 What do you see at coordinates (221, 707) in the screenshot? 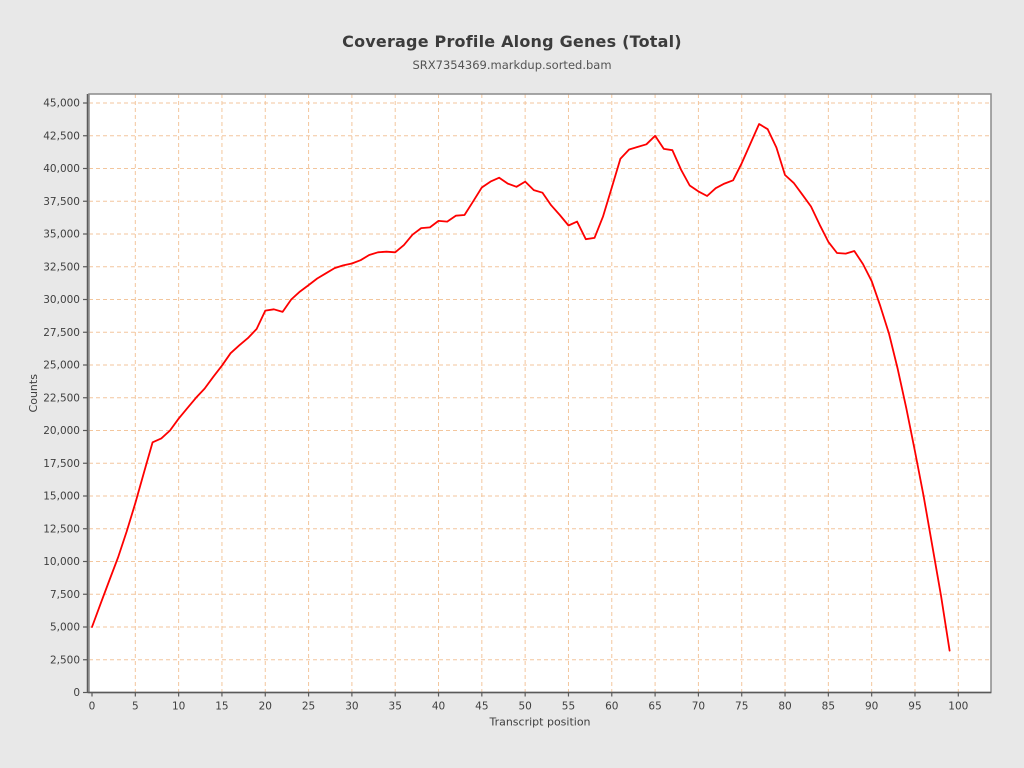
I see `svg-text: 15` at bounding box center [221, 707].